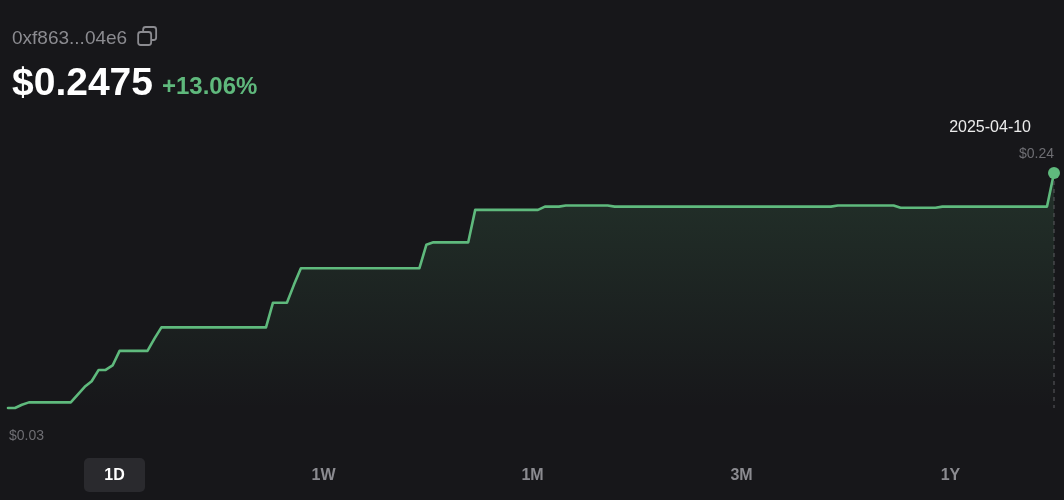 The width and height of the screenshot is (1064, 500). Describe the element at coordinates (27, 435) in the screenshot. I see `text: $0.03` at that location.